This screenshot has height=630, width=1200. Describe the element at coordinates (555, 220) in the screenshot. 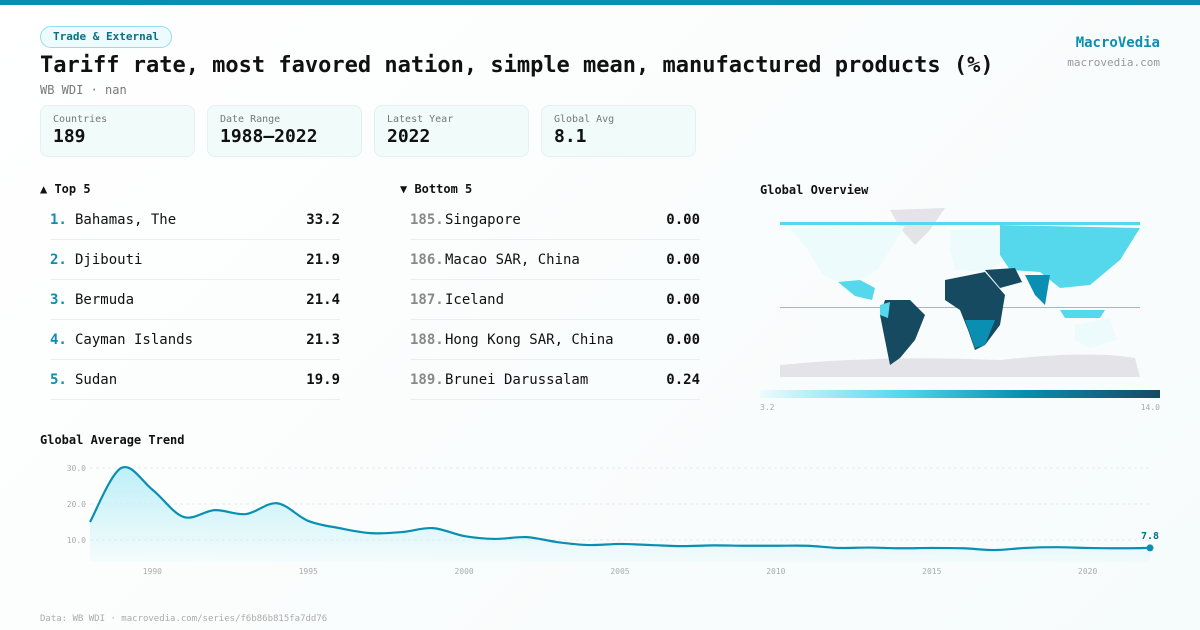

I see `bottom5-row: 185. Singapore 0.00` at that location.